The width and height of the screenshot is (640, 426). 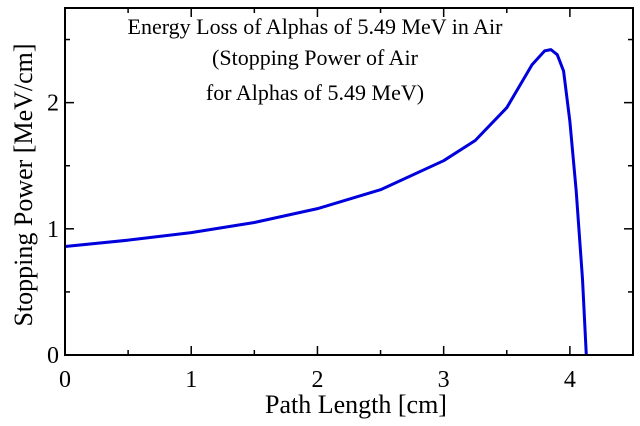 What do you see at coordinates (53, 356) in the screenshot?
I see `y-tick-label: 0` at bounding box center [53, 356].